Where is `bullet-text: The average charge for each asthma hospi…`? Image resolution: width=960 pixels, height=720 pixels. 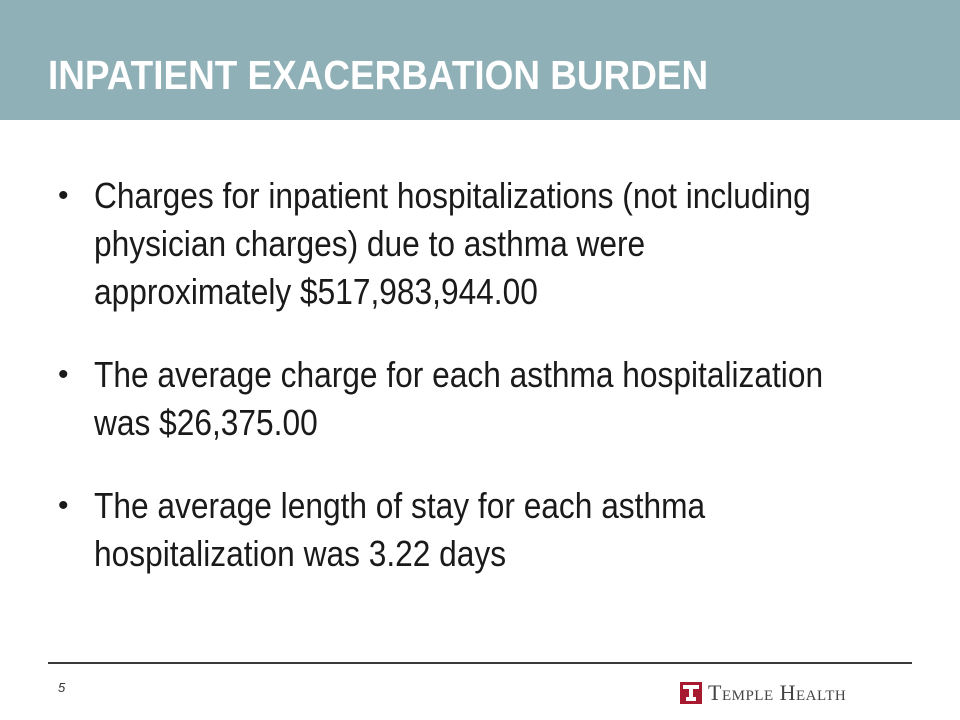 bullet-text: The average charge for each asthma hospi… is located at coordinates (459, 398).